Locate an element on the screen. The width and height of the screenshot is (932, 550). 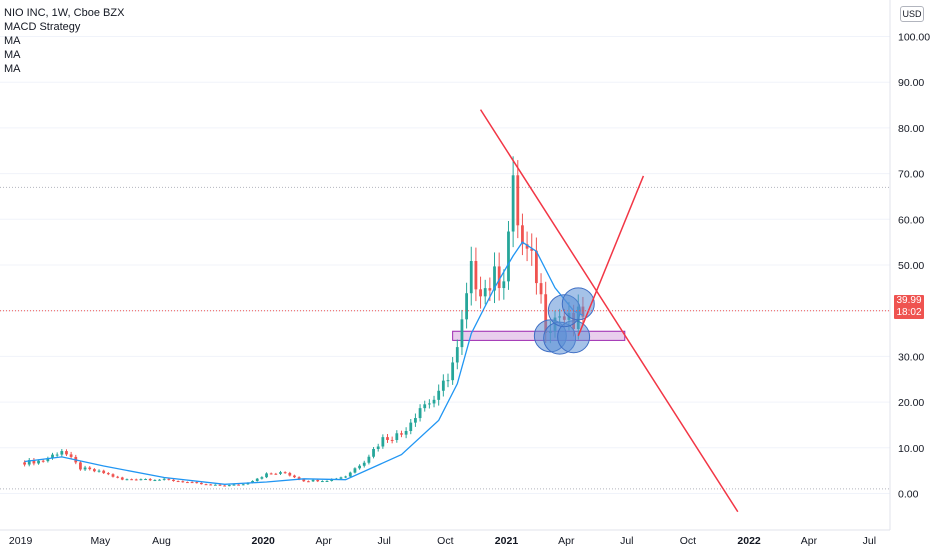
price-tick-label: 50.00 is located at coordinates (911, 266).